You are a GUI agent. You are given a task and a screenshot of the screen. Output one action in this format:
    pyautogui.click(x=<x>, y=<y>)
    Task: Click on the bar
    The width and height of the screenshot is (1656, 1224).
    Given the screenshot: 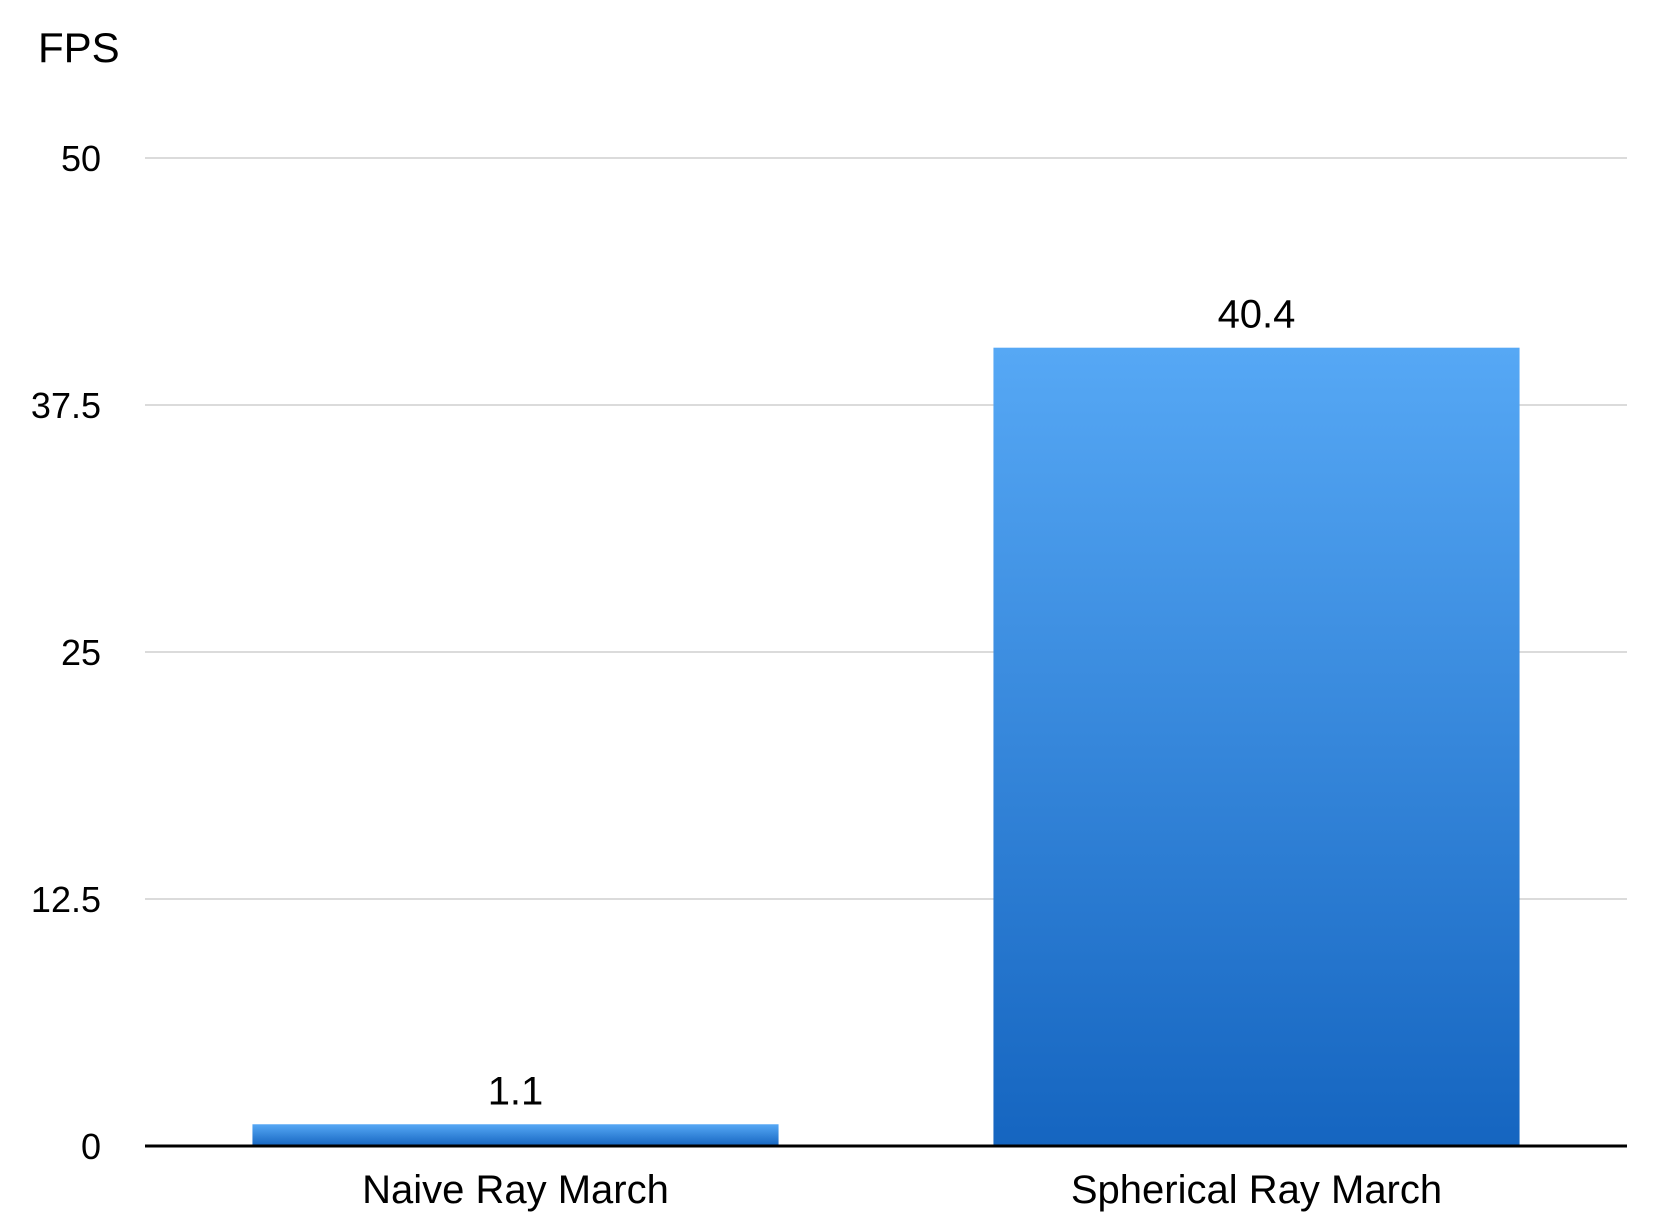 What is the action you would take?
    pyautogui.click(x=515, y=1135)
    